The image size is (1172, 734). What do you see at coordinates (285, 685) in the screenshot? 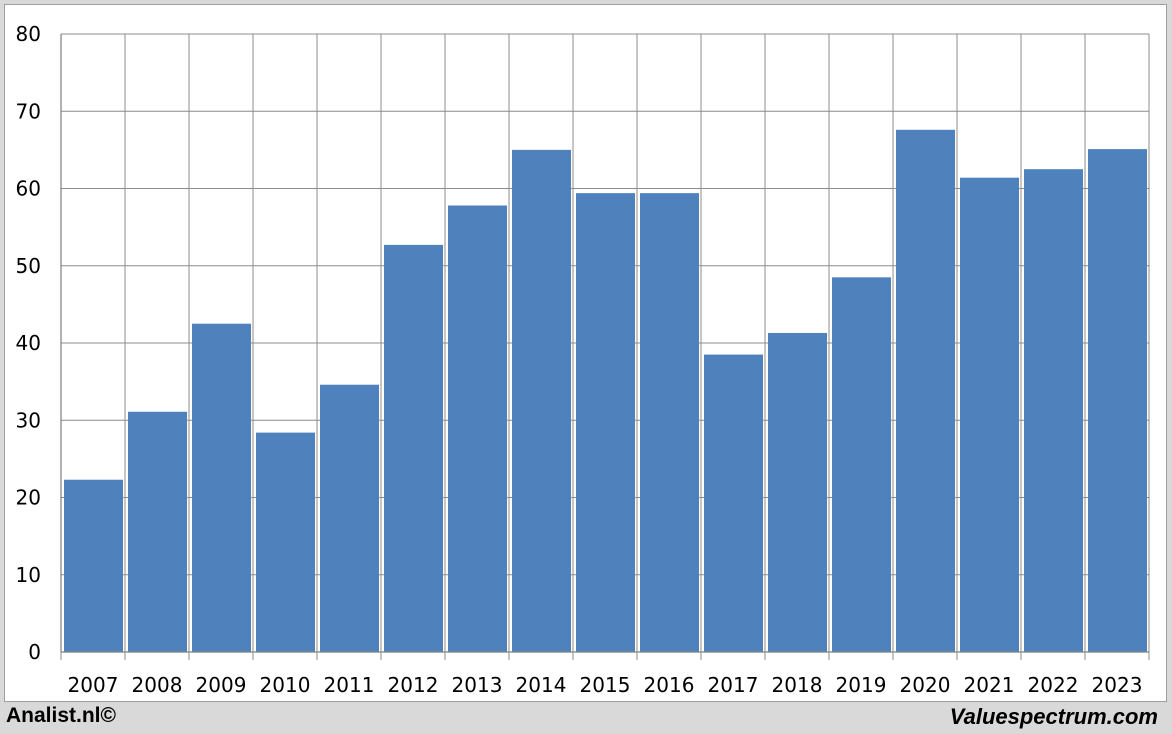
I see `x-tick-label: 2010` at bounding box center [285, 685].